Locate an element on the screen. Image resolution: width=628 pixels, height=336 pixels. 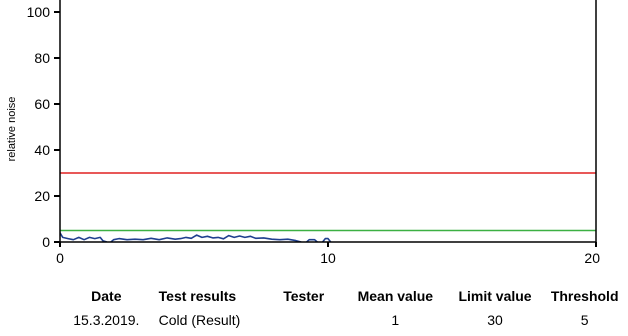
cell-test-results: Cold (Result) is located at coordinates (199, 320).